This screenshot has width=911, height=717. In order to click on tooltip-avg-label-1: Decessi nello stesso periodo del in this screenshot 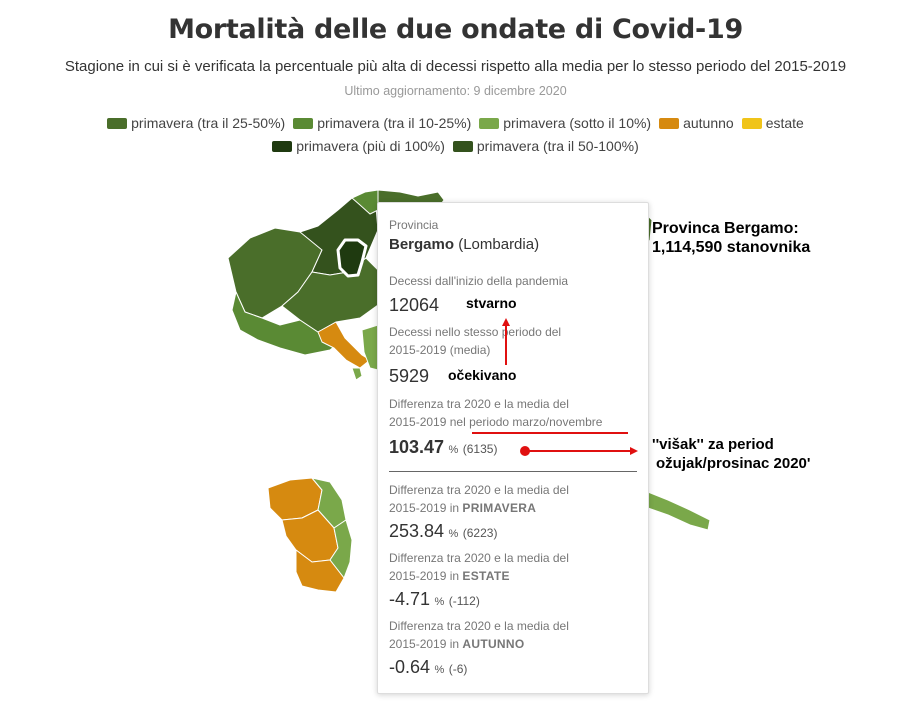, I will do `click(475, 332)`.